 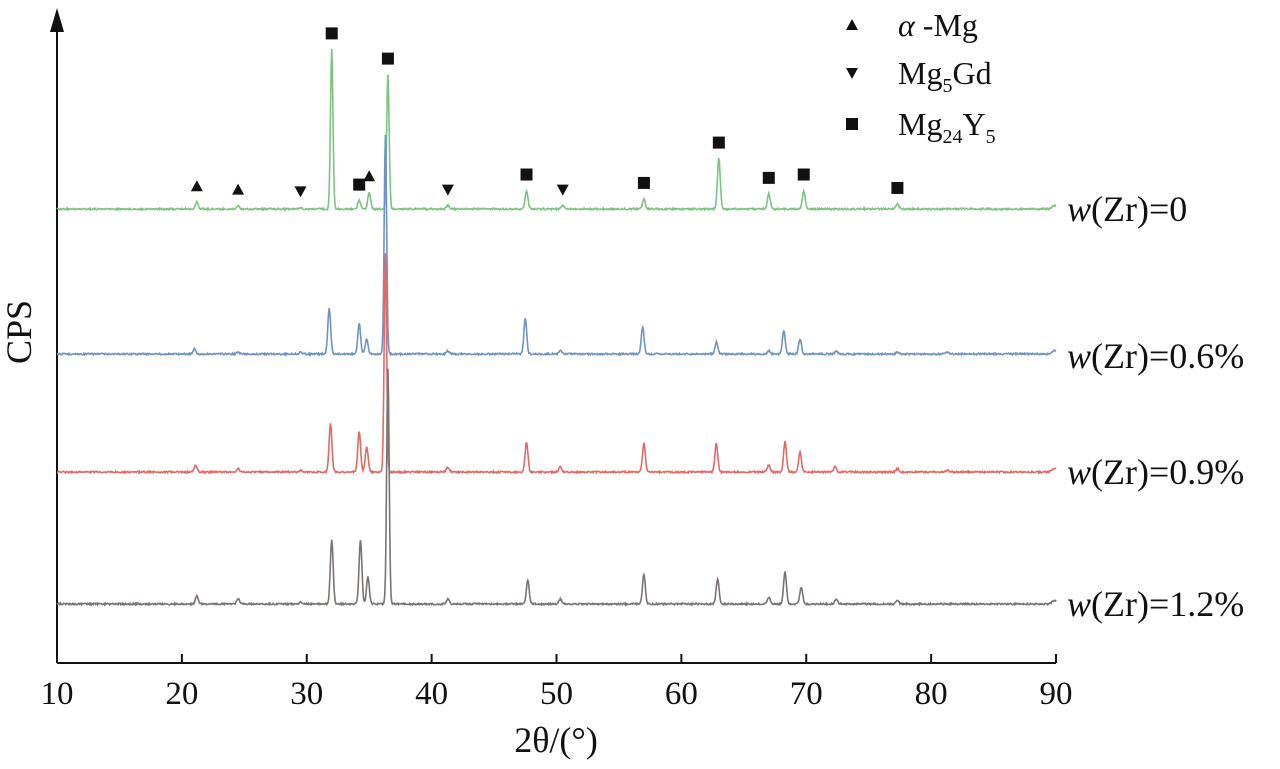 I want to click on series-label: w(Zr)=0.9%, so click(x=1155, y=472).